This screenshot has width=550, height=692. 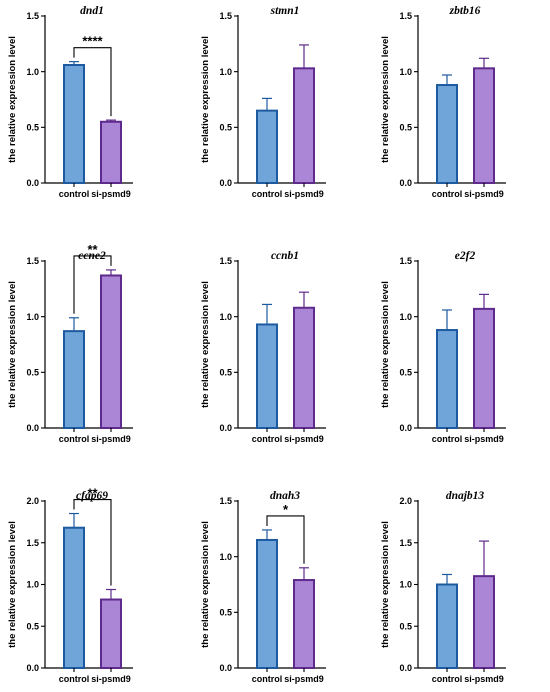 I want to click on chart-title: dnah3, so click(x=285, y=496).